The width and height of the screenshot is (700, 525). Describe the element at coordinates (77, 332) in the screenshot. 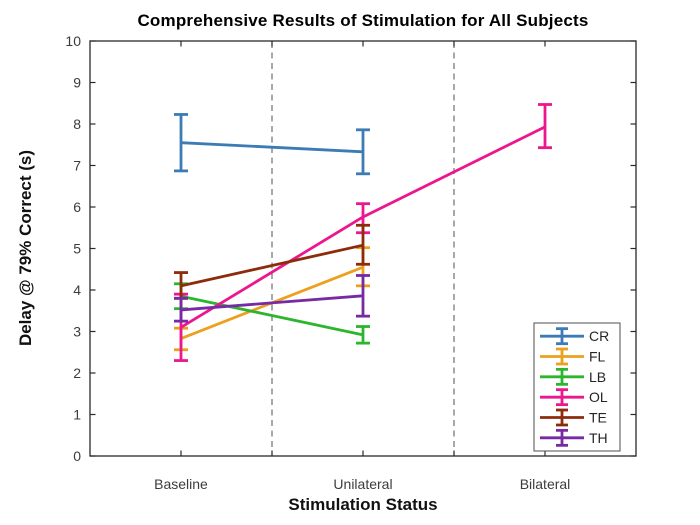

I see `y-tick-label: 3` at that location.